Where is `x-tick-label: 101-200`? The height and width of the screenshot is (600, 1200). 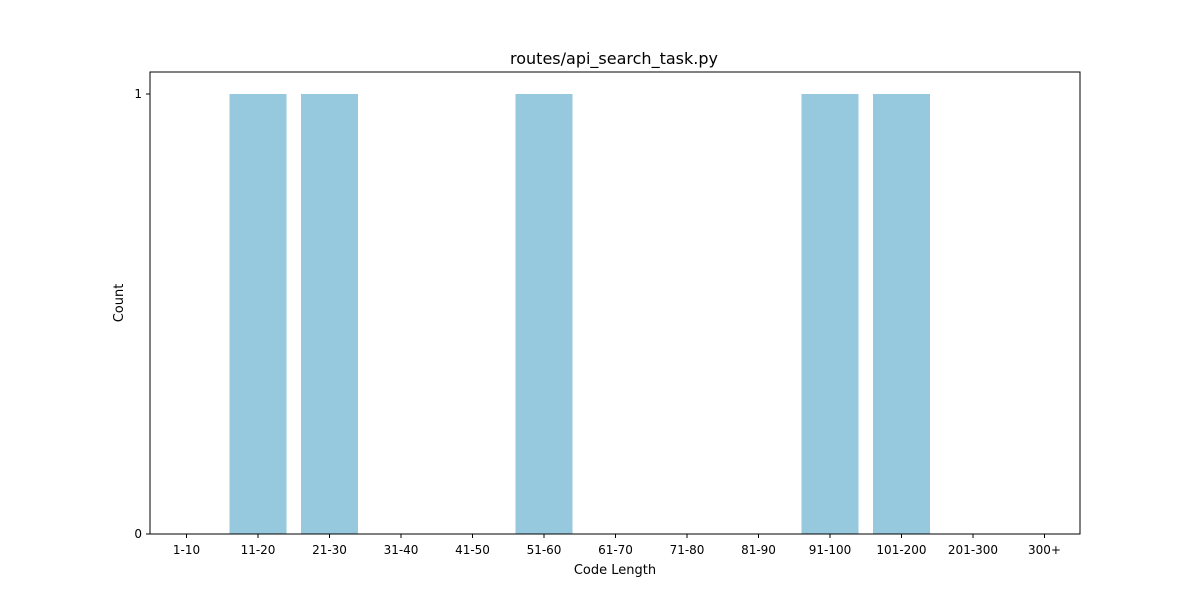
x-tick-label: 101-200 is located at coordinates (901, 550).